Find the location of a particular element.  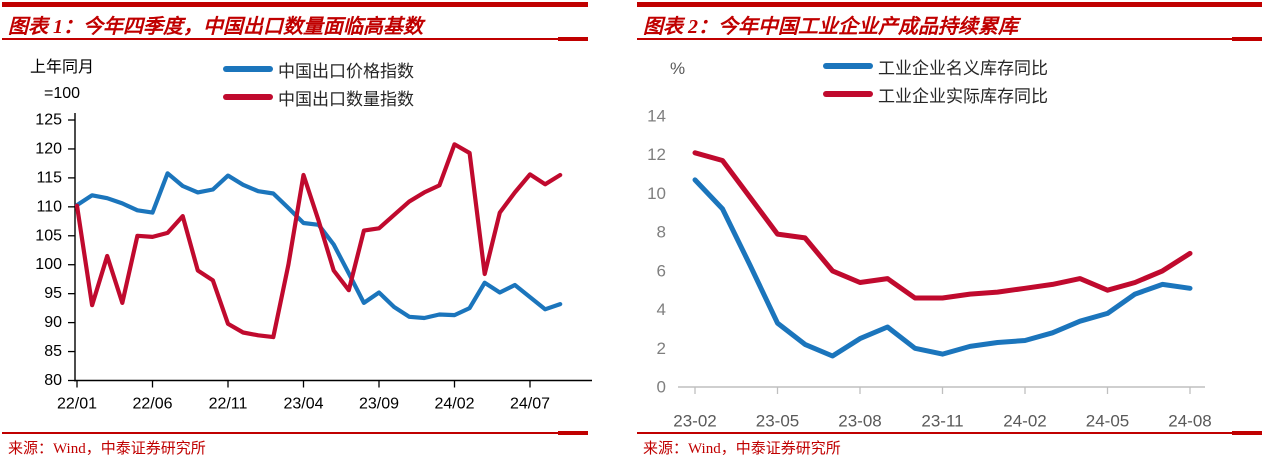

figure-1-bottom-rule is located at coordinates (295, 433).